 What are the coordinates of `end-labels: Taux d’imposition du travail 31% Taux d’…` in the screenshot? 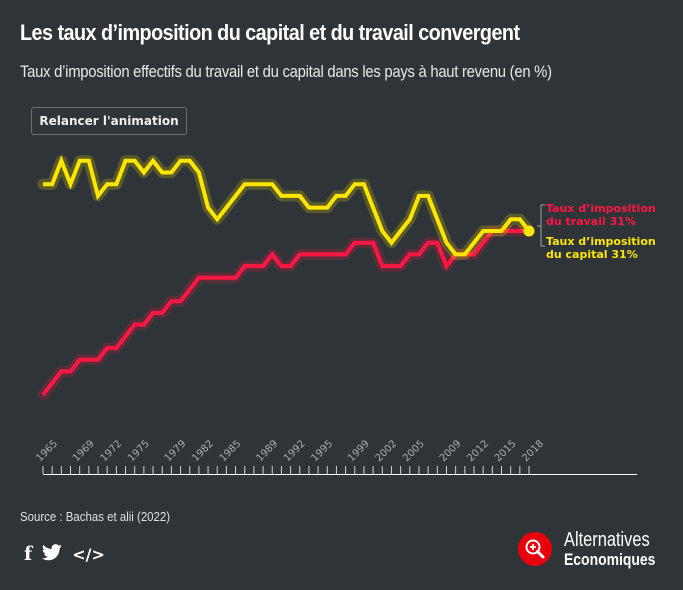 It's located at (596, 231).